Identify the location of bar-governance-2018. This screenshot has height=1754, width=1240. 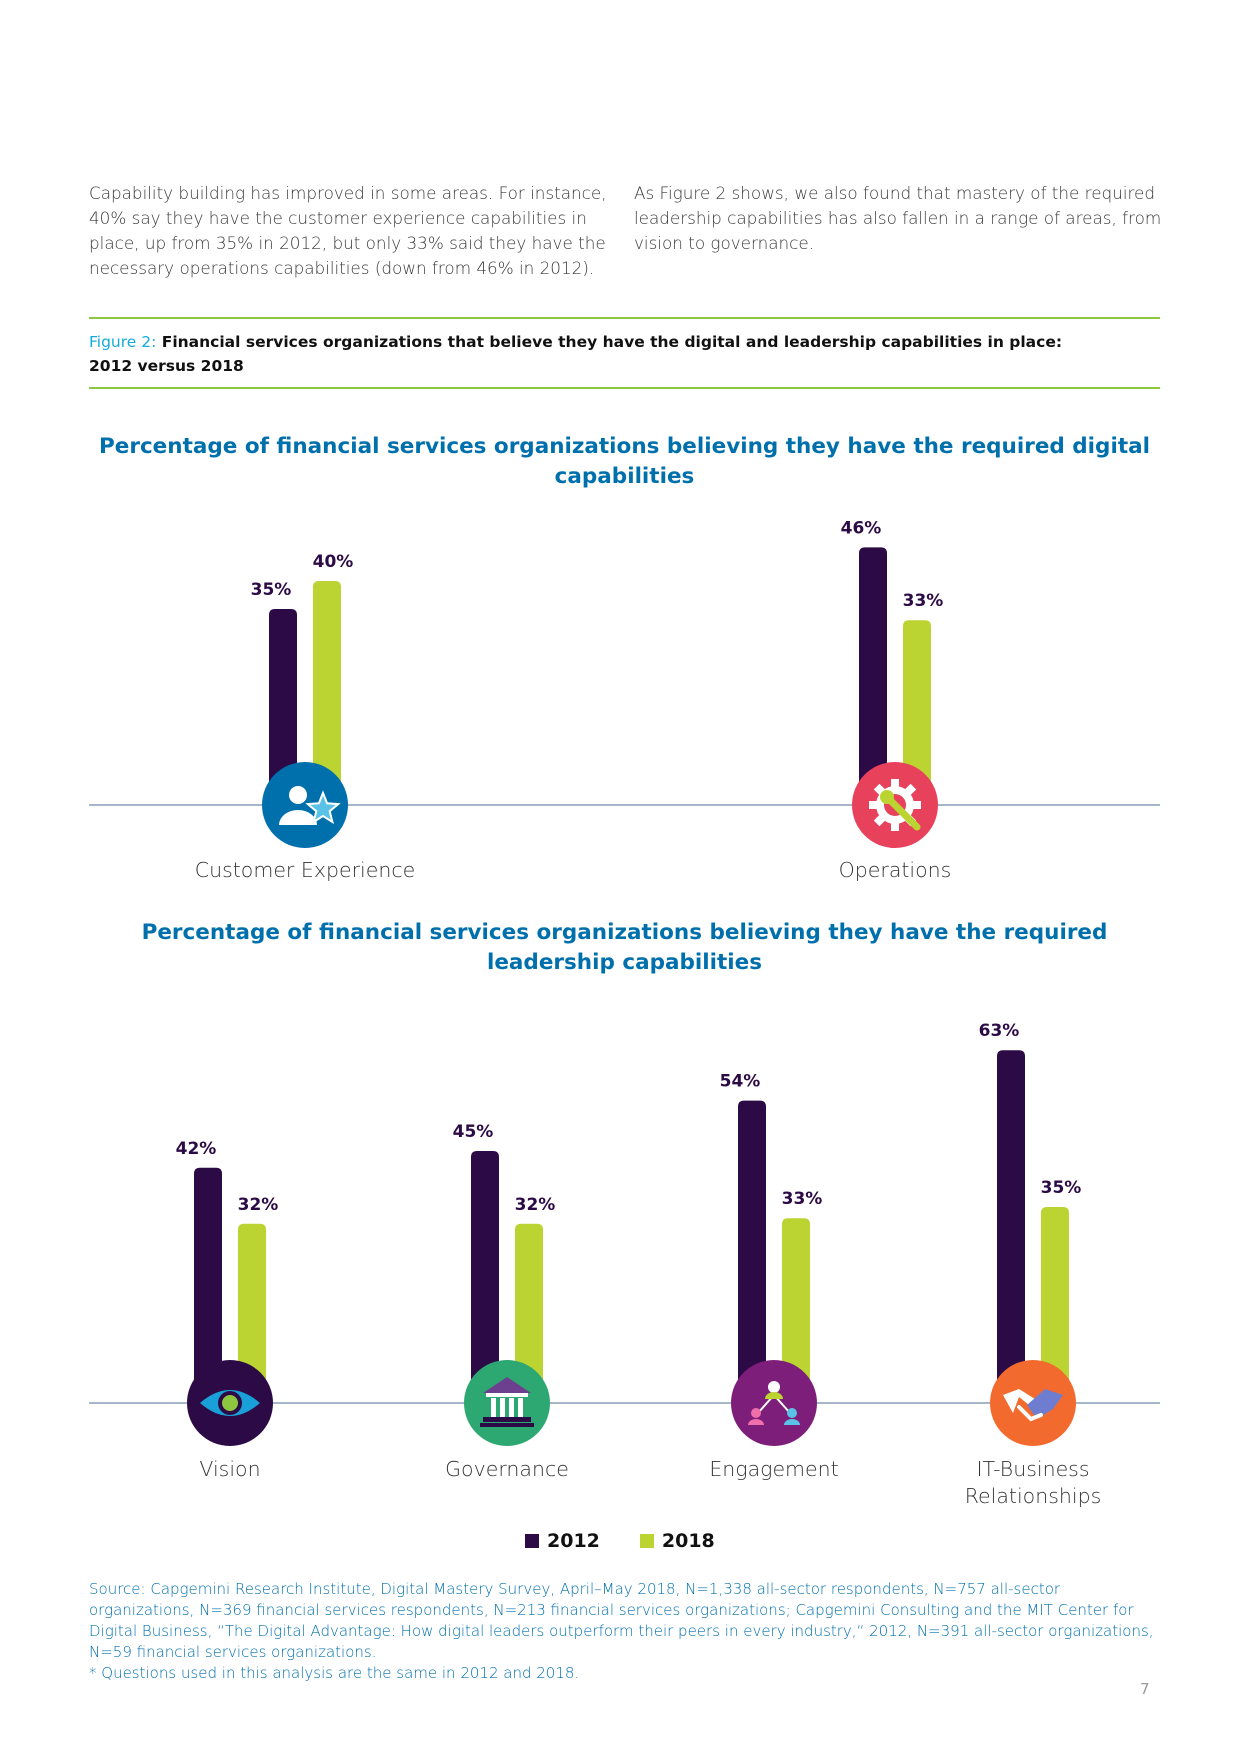
(529, 1313).